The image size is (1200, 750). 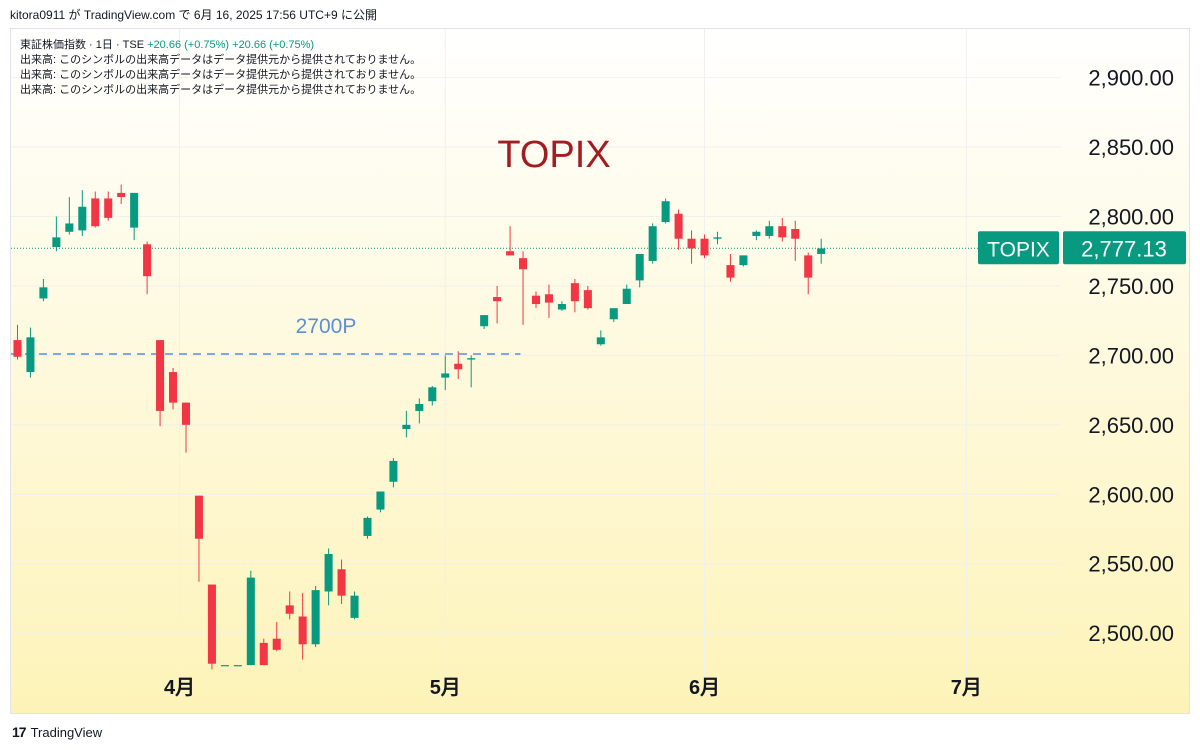 I want to click on price-axis-area, so click(x=1125, y=371).